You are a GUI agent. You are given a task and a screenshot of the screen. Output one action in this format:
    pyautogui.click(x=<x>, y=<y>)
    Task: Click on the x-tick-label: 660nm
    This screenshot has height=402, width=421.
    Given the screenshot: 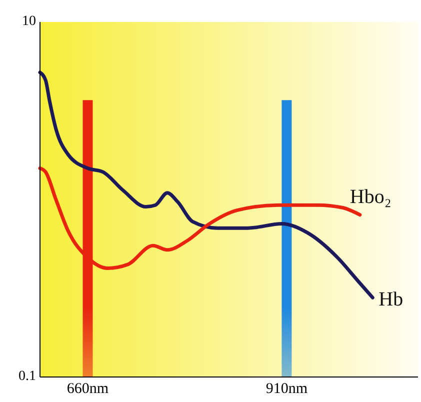 What is the action you would take?
    pyautogui.click(x=87, y=389)
    